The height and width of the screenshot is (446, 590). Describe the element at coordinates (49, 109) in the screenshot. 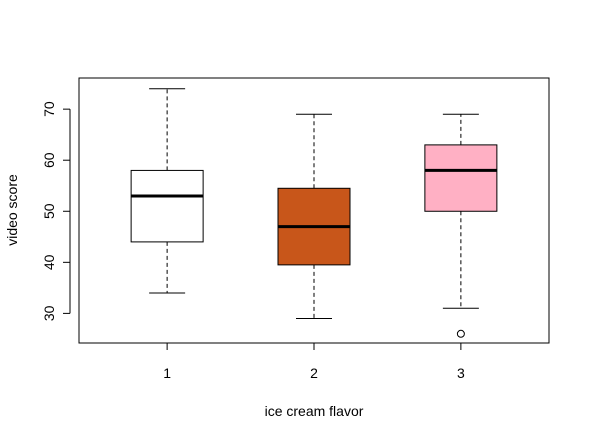

I see `y-tick-label: 70` at that location.